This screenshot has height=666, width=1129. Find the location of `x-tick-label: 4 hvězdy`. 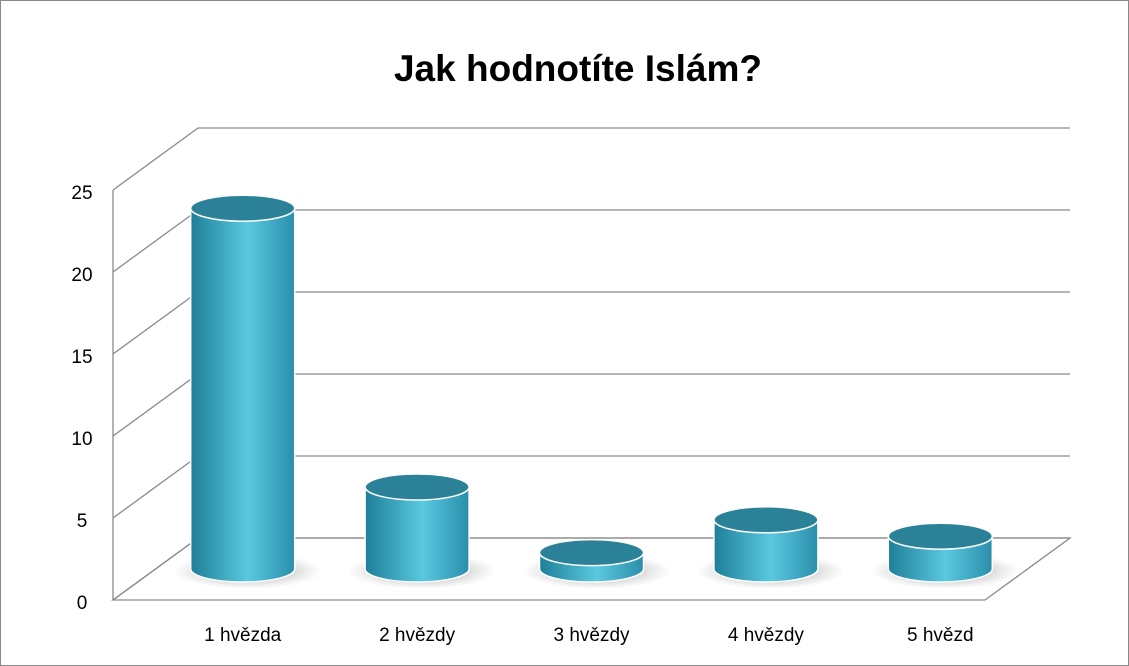

x-tick-label: 4 hvězdy is located at coordinates (766, 635).